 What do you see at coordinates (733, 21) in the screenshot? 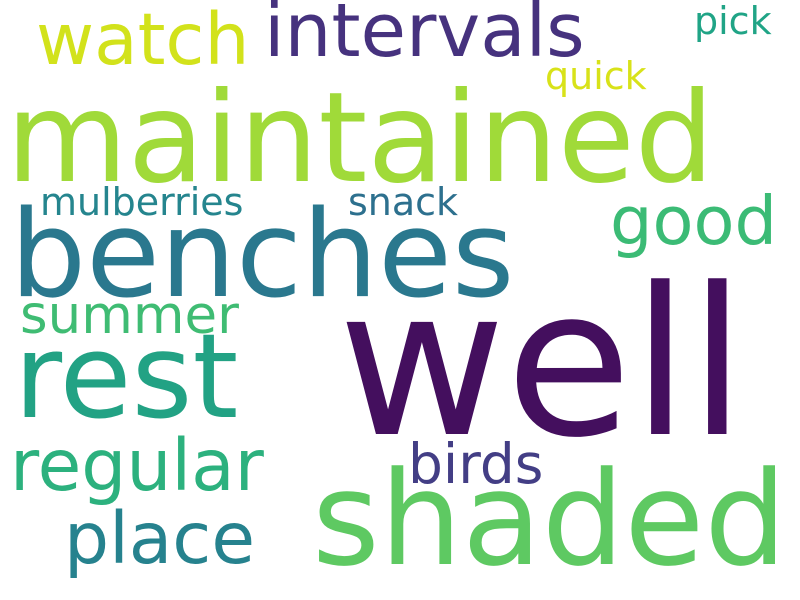
I see `word-pick: pick` at bounding box center [733, 21].